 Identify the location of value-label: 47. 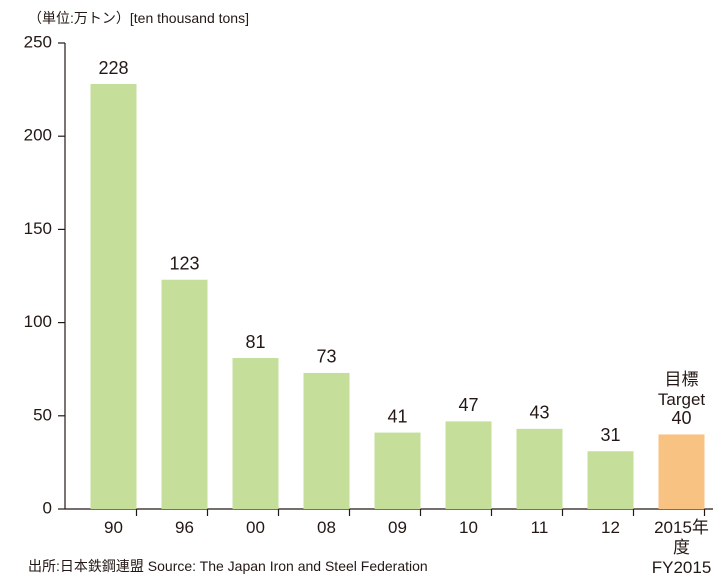
(468, 405).